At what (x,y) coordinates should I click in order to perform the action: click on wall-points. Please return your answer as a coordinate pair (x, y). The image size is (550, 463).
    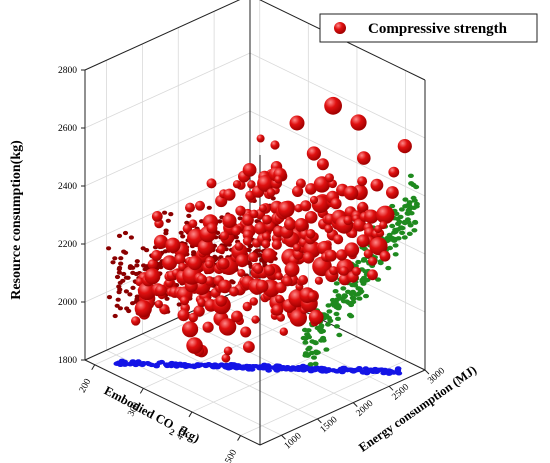
    Looking at the image, I should click on (360, 270).